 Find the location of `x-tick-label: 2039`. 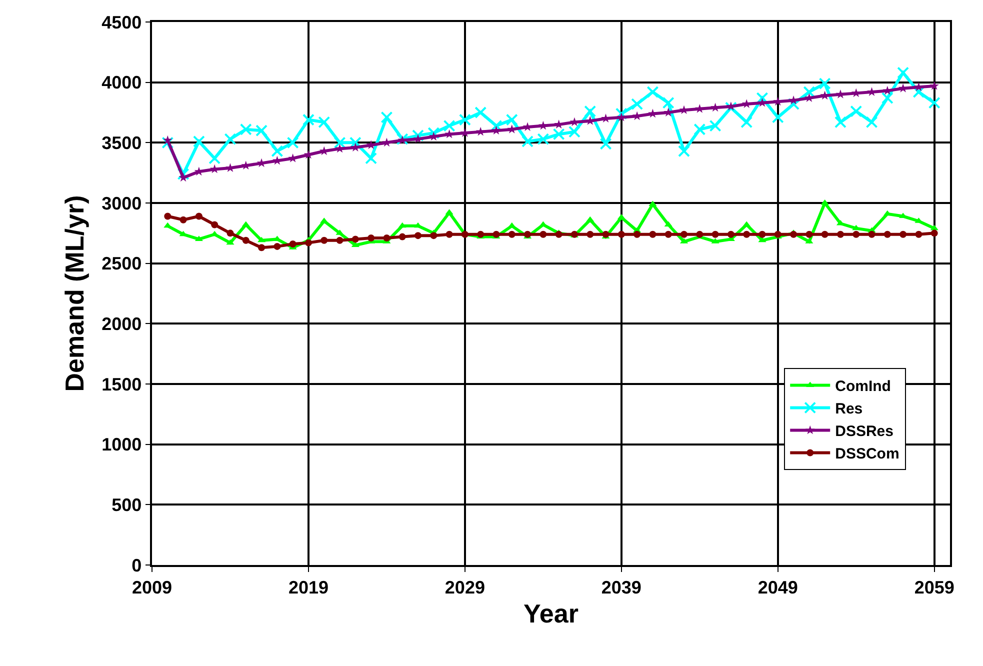

x-tick-label: 2039 is located at coordinates (621, 587).